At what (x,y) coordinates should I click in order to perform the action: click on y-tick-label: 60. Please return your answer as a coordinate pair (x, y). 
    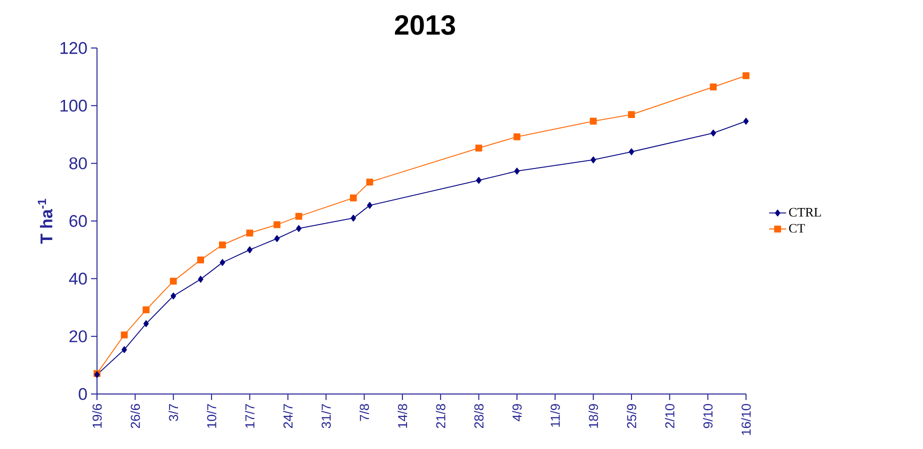
    Looking at the image, I should click on (78, 220).